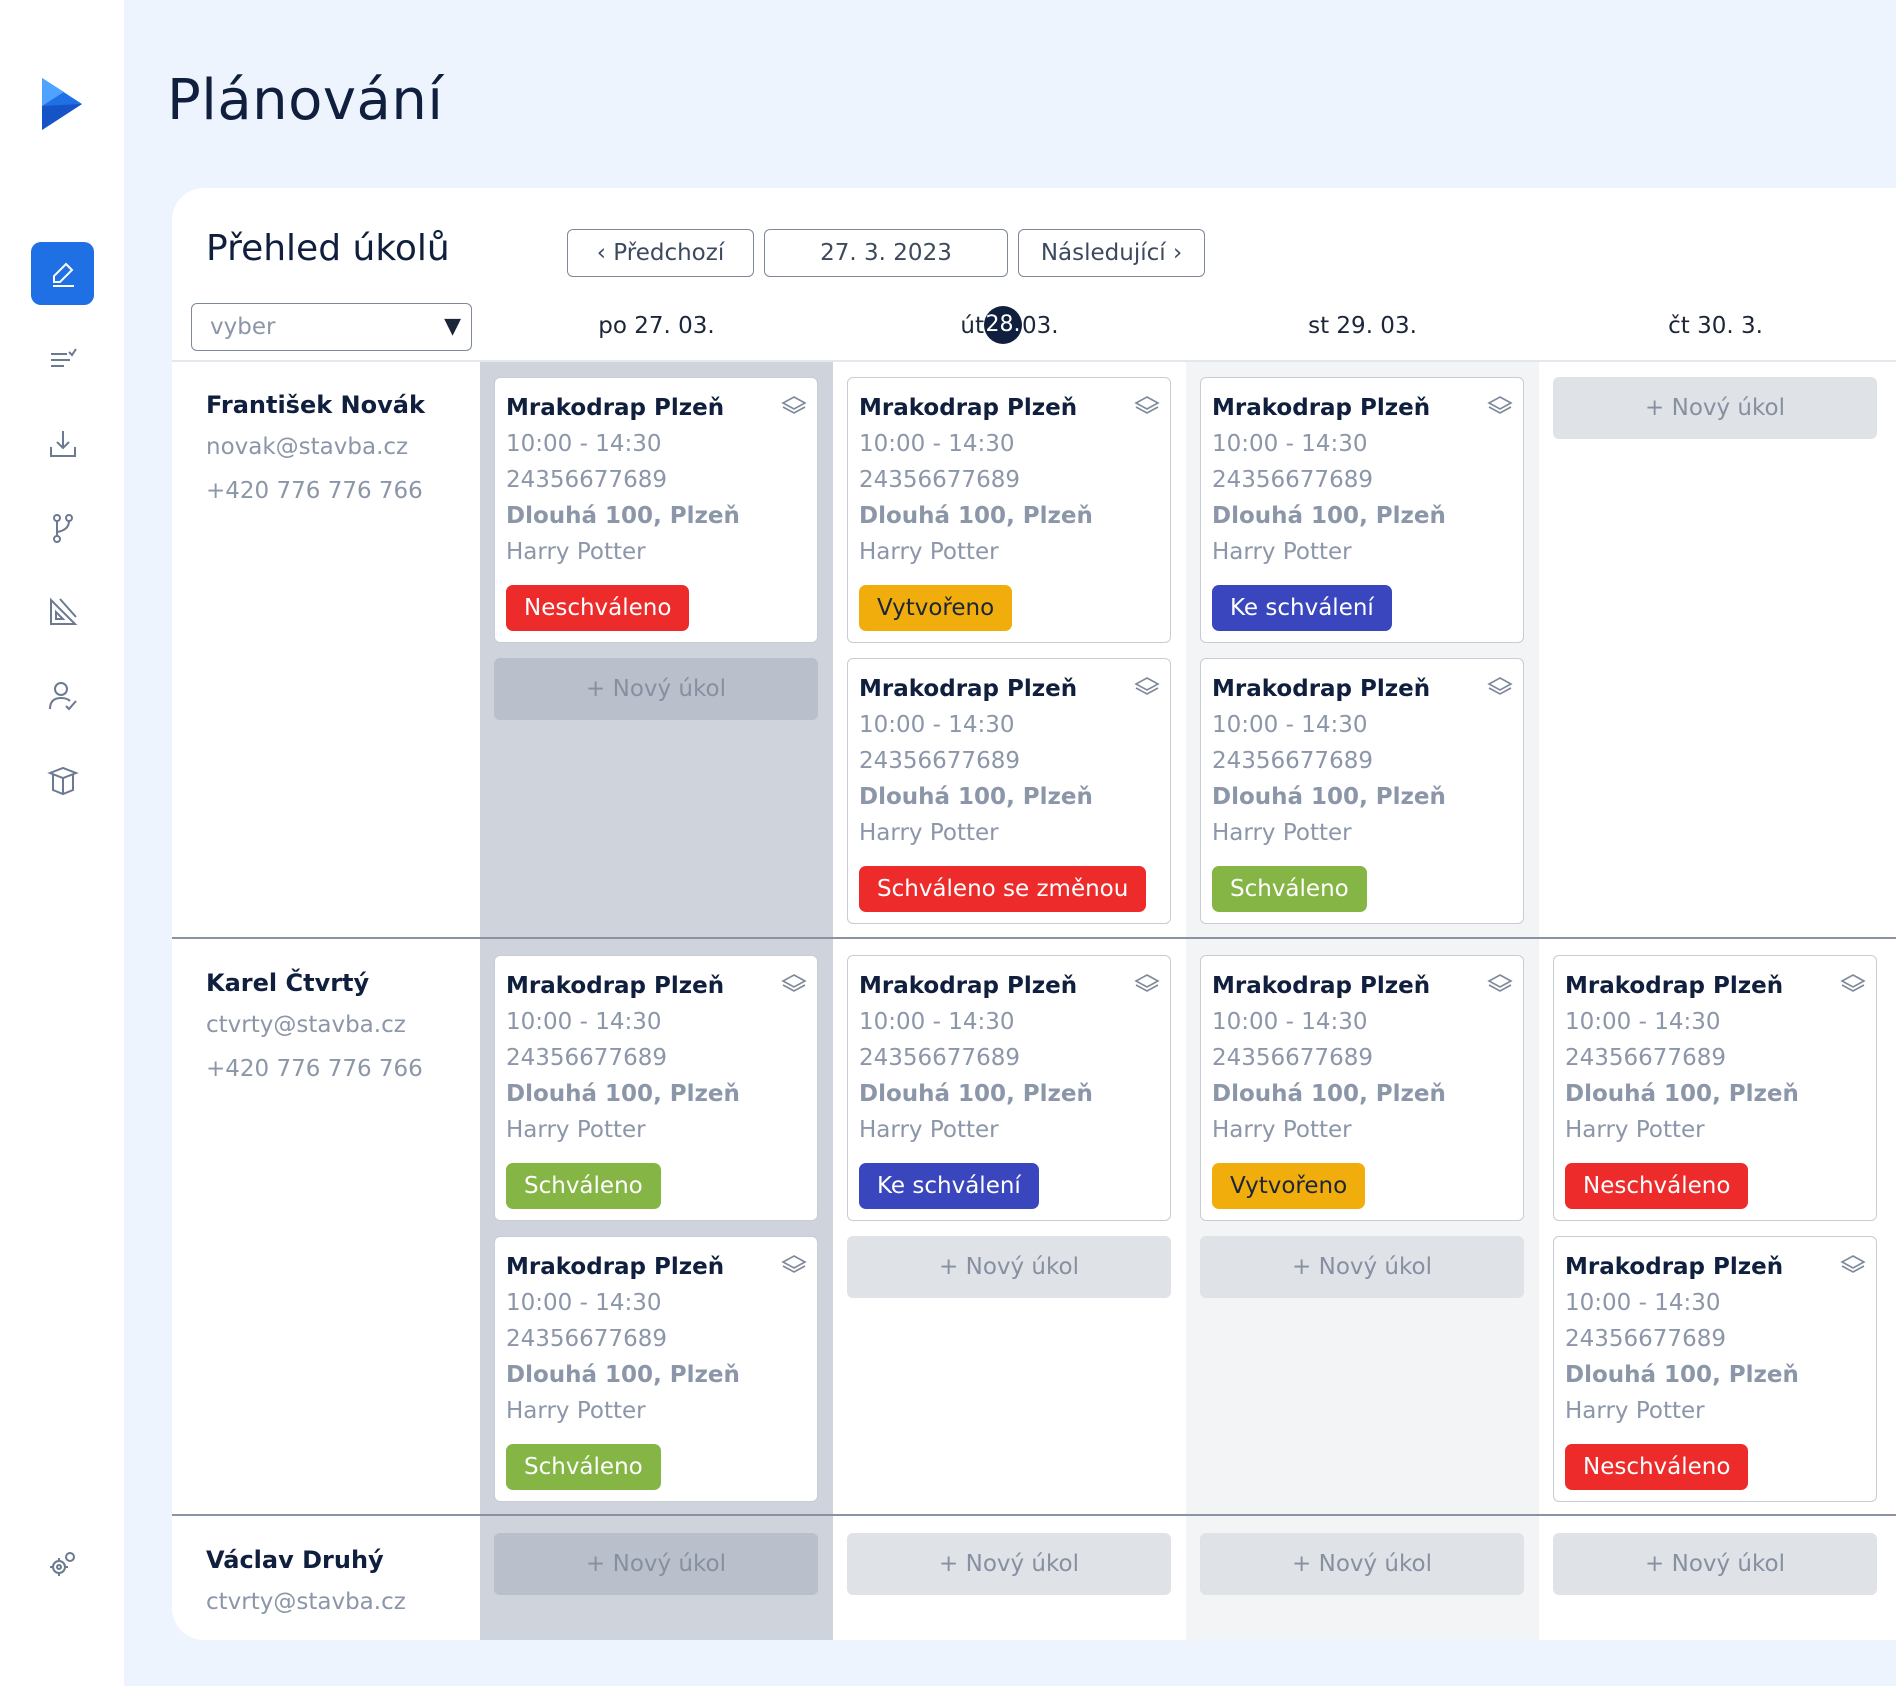 The image size is (1896, 1686). What do you see at coordinates (972, 326) in the screenshot?
I see `day-header-label: út` at bounding box center [972, 326].